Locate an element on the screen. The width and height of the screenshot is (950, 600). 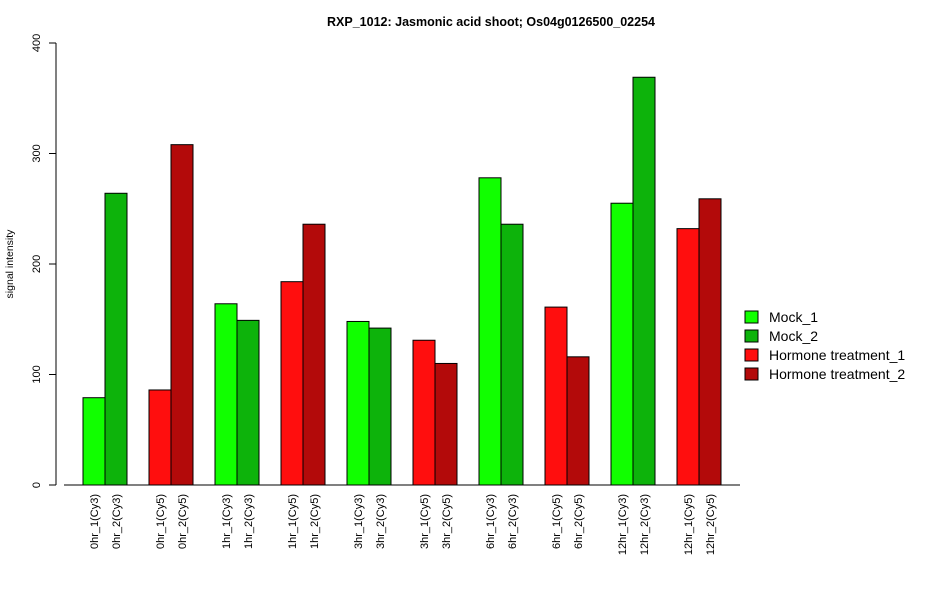
x-tick-label: 1hr_1(Cy5) is located at coordinates (293, 521).